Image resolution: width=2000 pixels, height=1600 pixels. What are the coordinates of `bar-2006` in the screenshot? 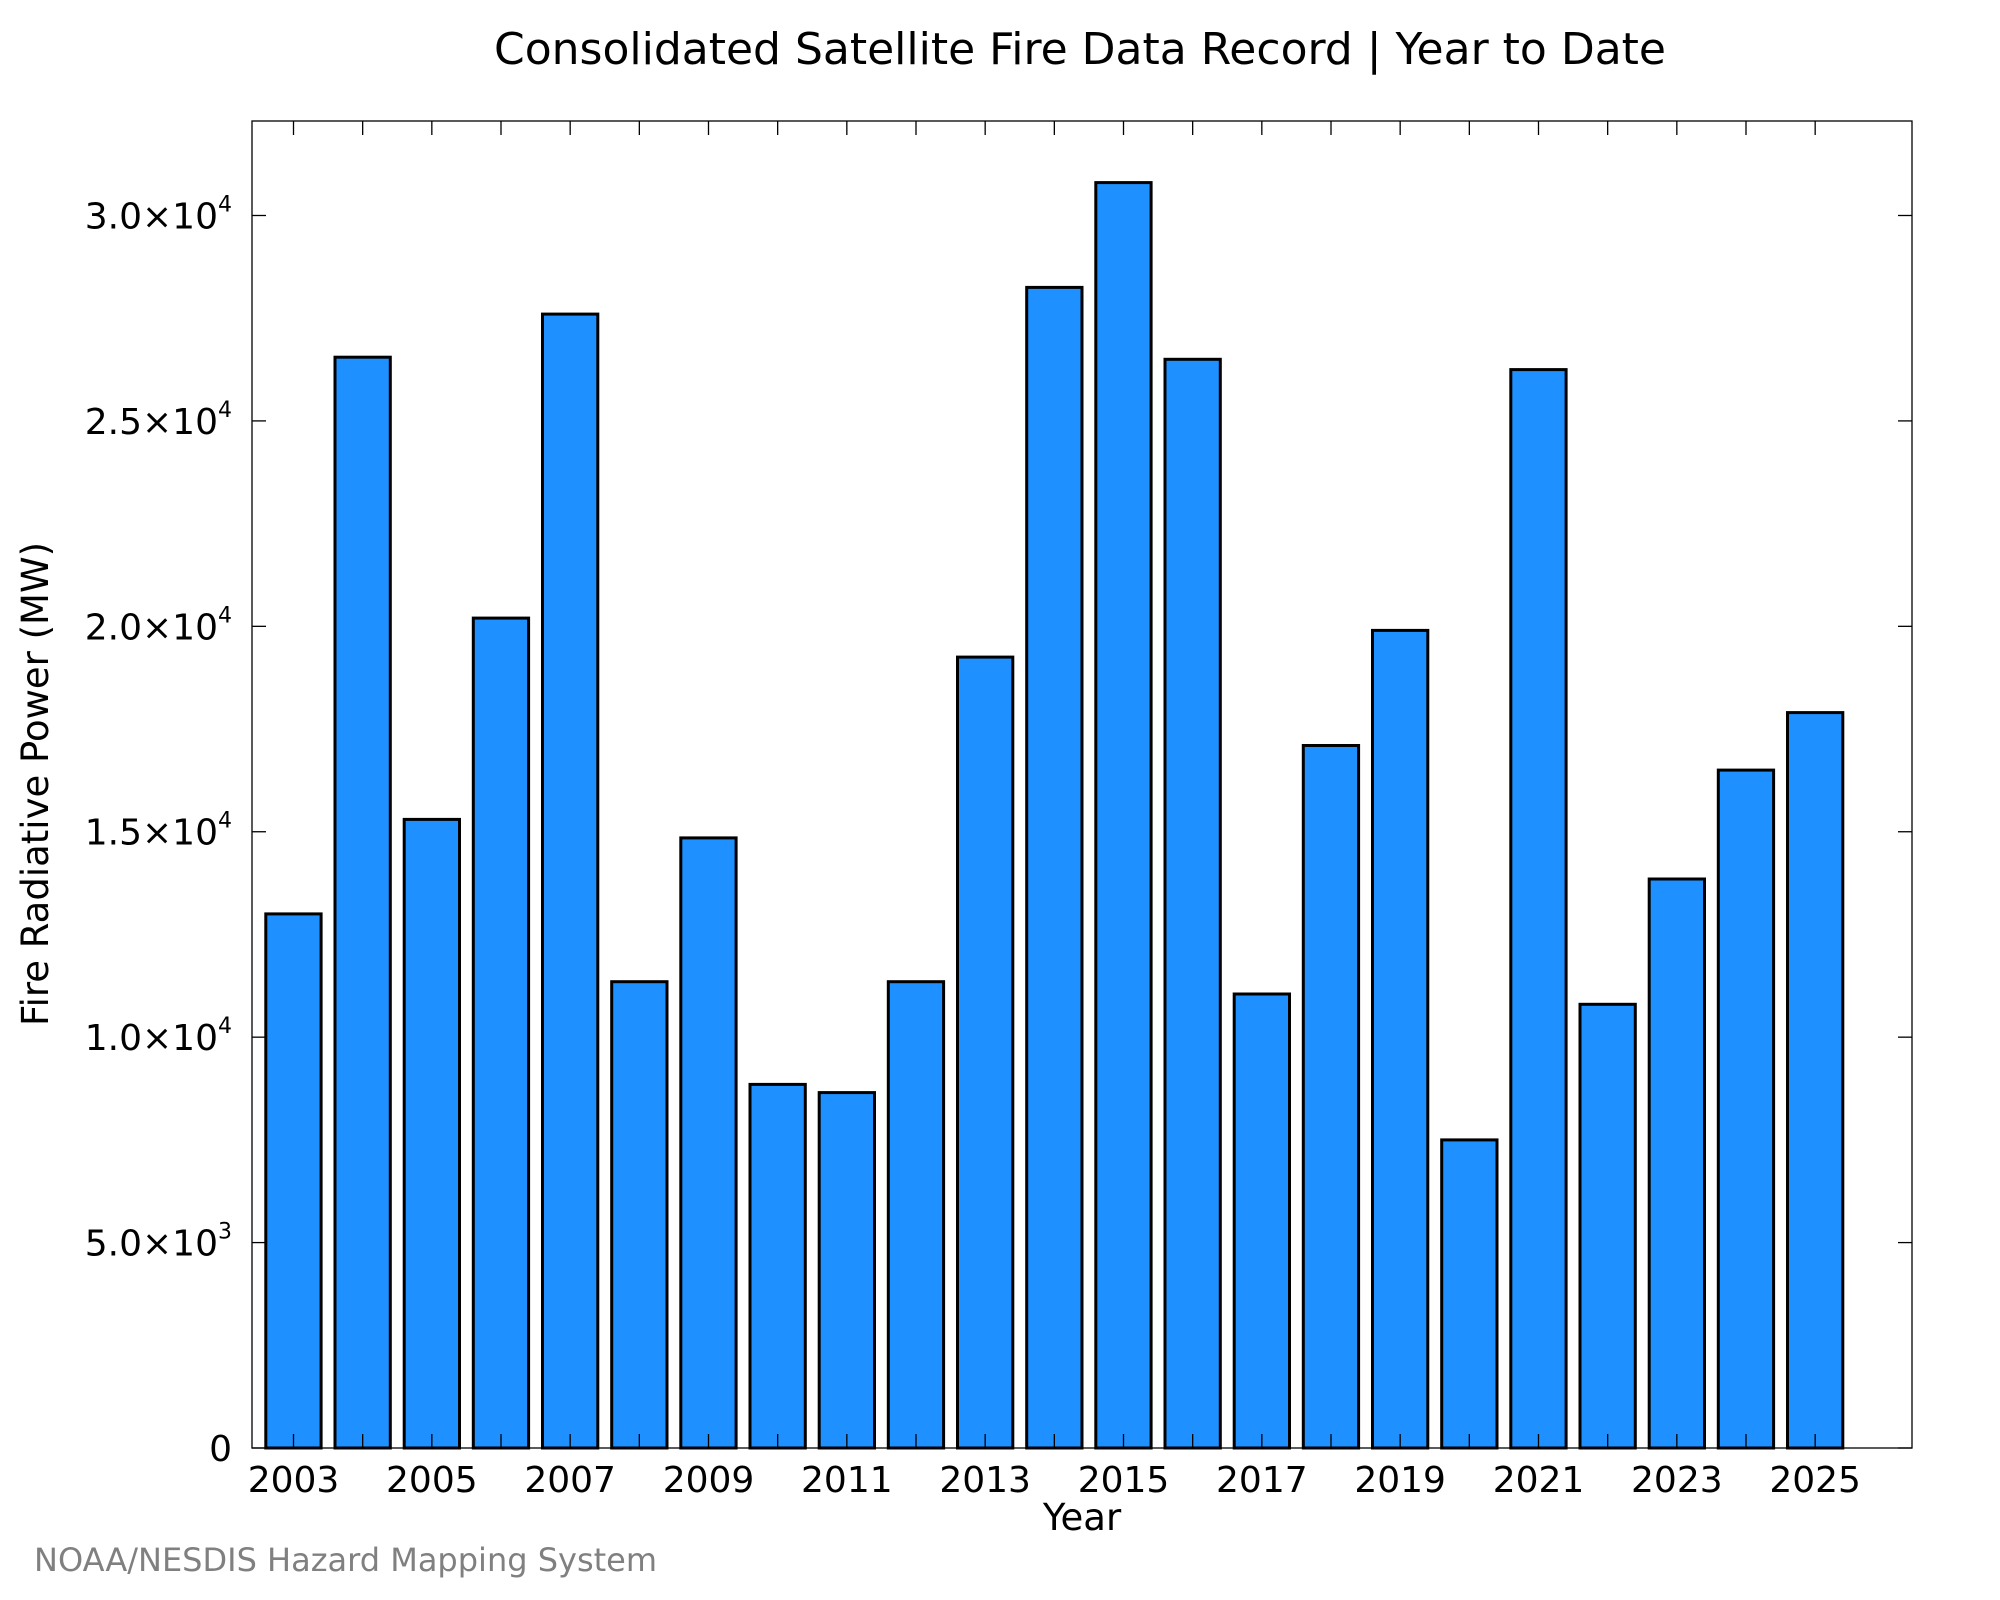 It's located at (501, 1033).